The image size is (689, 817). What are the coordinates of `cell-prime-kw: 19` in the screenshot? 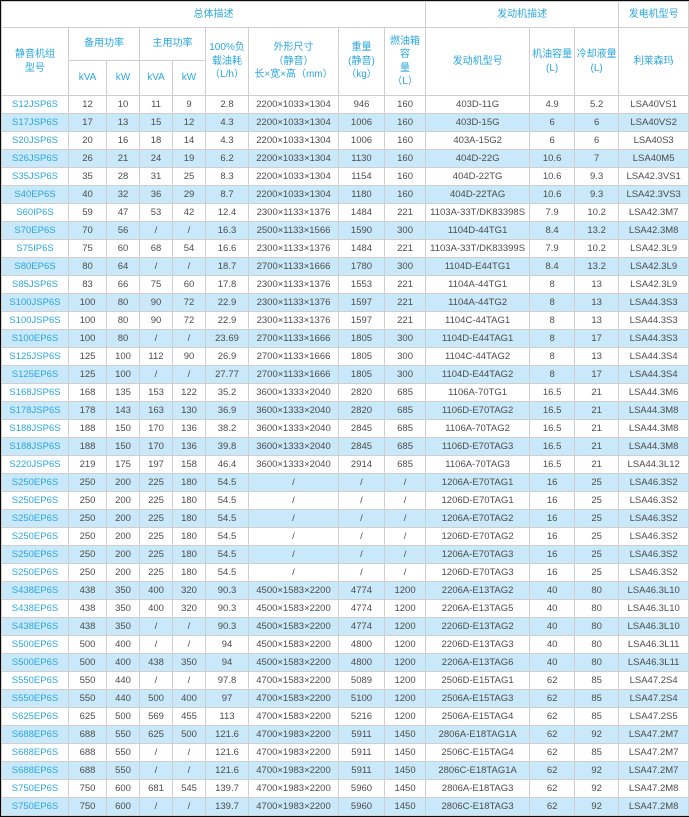 It's located at (189, 158).